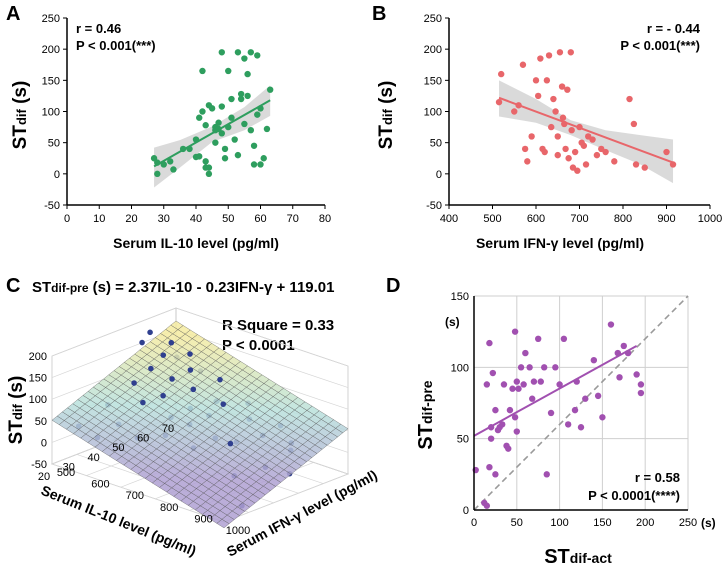 This screenshot has height=569, width=724. I want to click on c-ztick-label: 150, so click(38, 379).